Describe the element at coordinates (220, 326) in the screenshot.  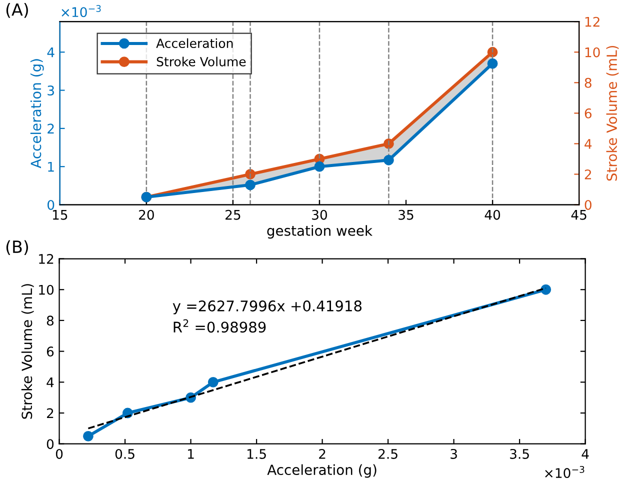
I see `annotation: R$^{2}$ =0.98989` at that location.